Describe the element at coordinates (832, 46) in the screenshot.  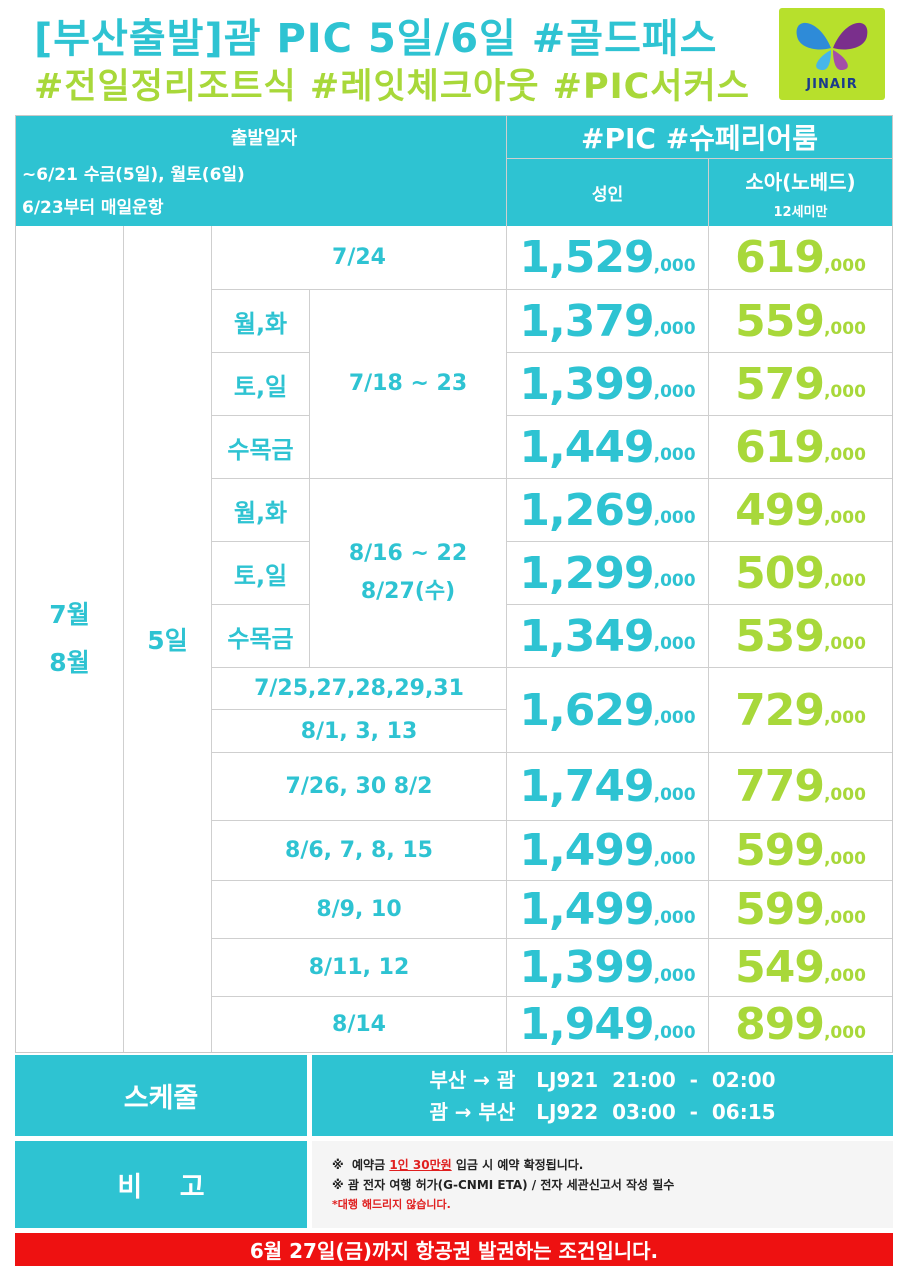
I see `butterfly-icon` at that location.